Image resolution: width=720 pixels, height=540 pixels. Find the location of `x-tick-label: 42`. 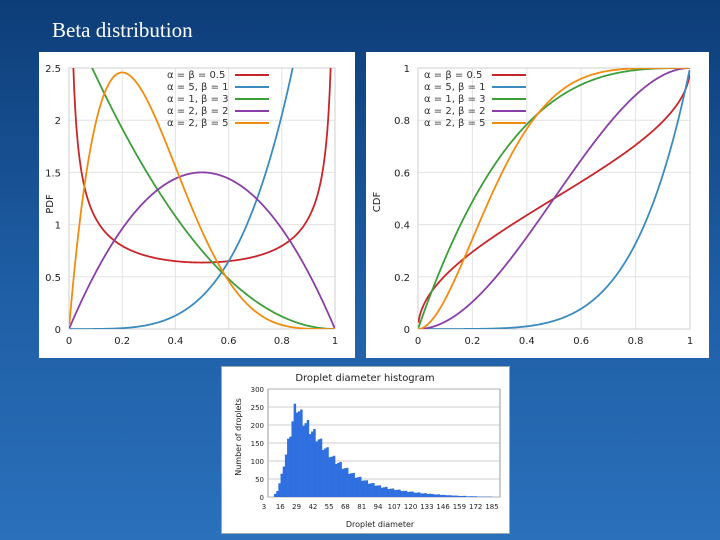

x-tick-label: 42 is located at coordinates (312, 507).